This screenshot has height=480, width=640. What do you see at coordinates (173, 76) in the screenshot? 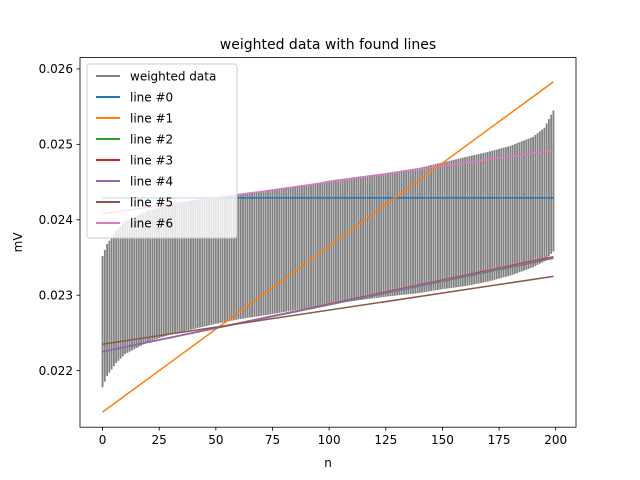
I see `legend-label: weighted data` at bounding box center [173, 76].